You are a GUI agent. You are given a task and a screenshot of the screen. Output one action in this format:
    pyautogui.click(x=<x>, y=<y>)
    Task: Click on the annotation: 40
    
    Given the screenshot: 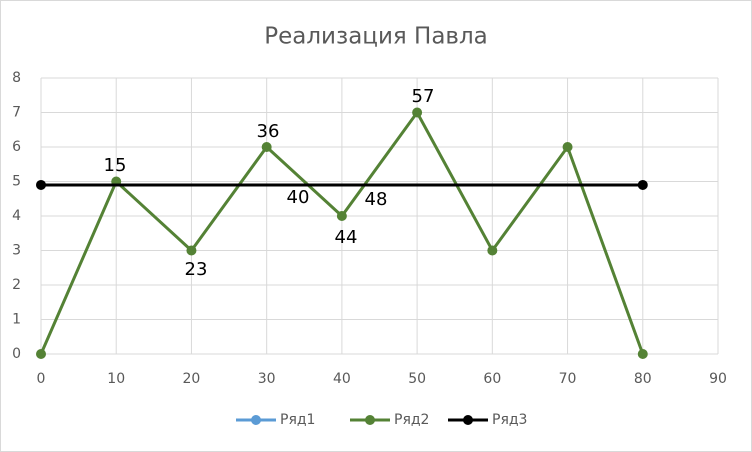 What is the action you would take?
    pyautogui.click(x=298, y=197)
    